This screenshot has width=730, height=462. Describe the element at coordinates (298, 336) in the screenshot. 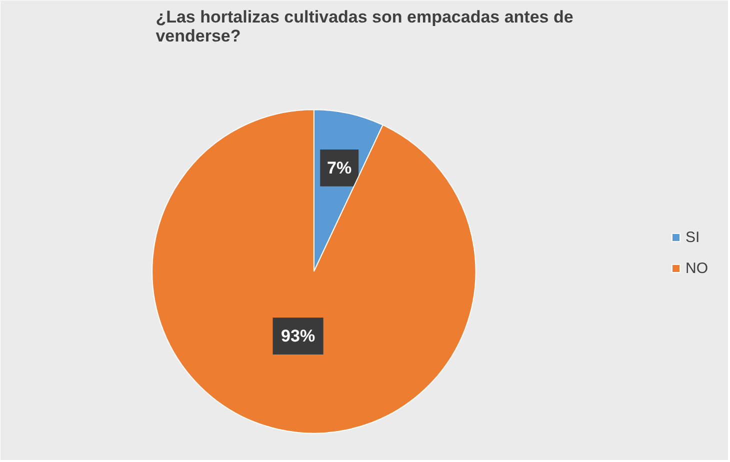

I see `data-label: 93%` at that location.